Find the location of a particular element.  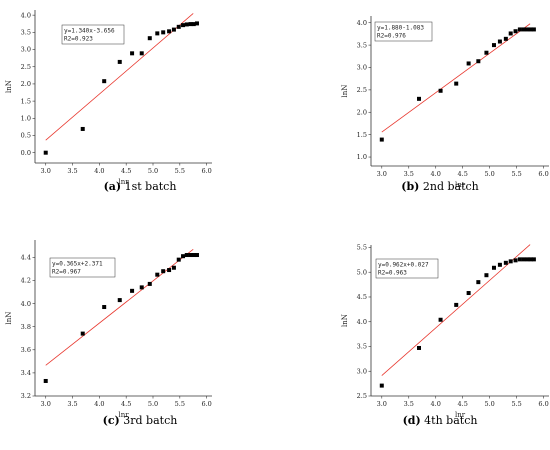

x-tick-label: 5.5 is located at coordinates (516, 174).